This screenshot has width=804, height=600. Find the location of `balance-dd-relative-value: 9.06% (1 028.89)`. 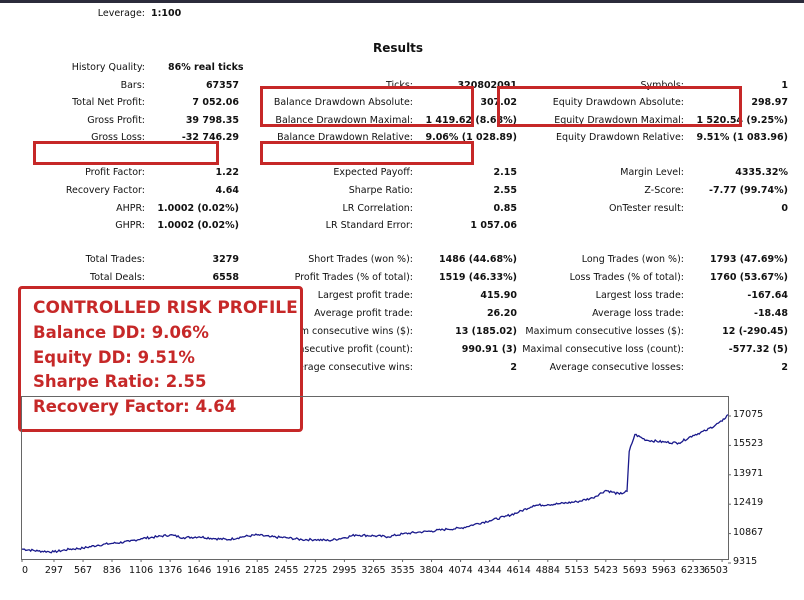

balance-dd-relative-value: 9.06% (1 028.89) is located at coordinates (471, 137).